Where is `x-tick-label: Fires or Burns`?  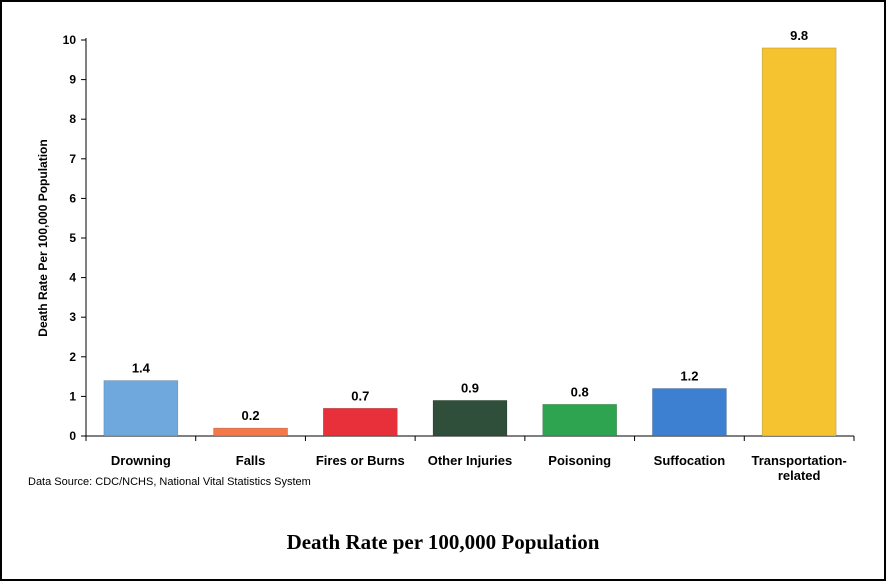
x-tick-label: Fires or Burns is located at coordinates (360, 460).